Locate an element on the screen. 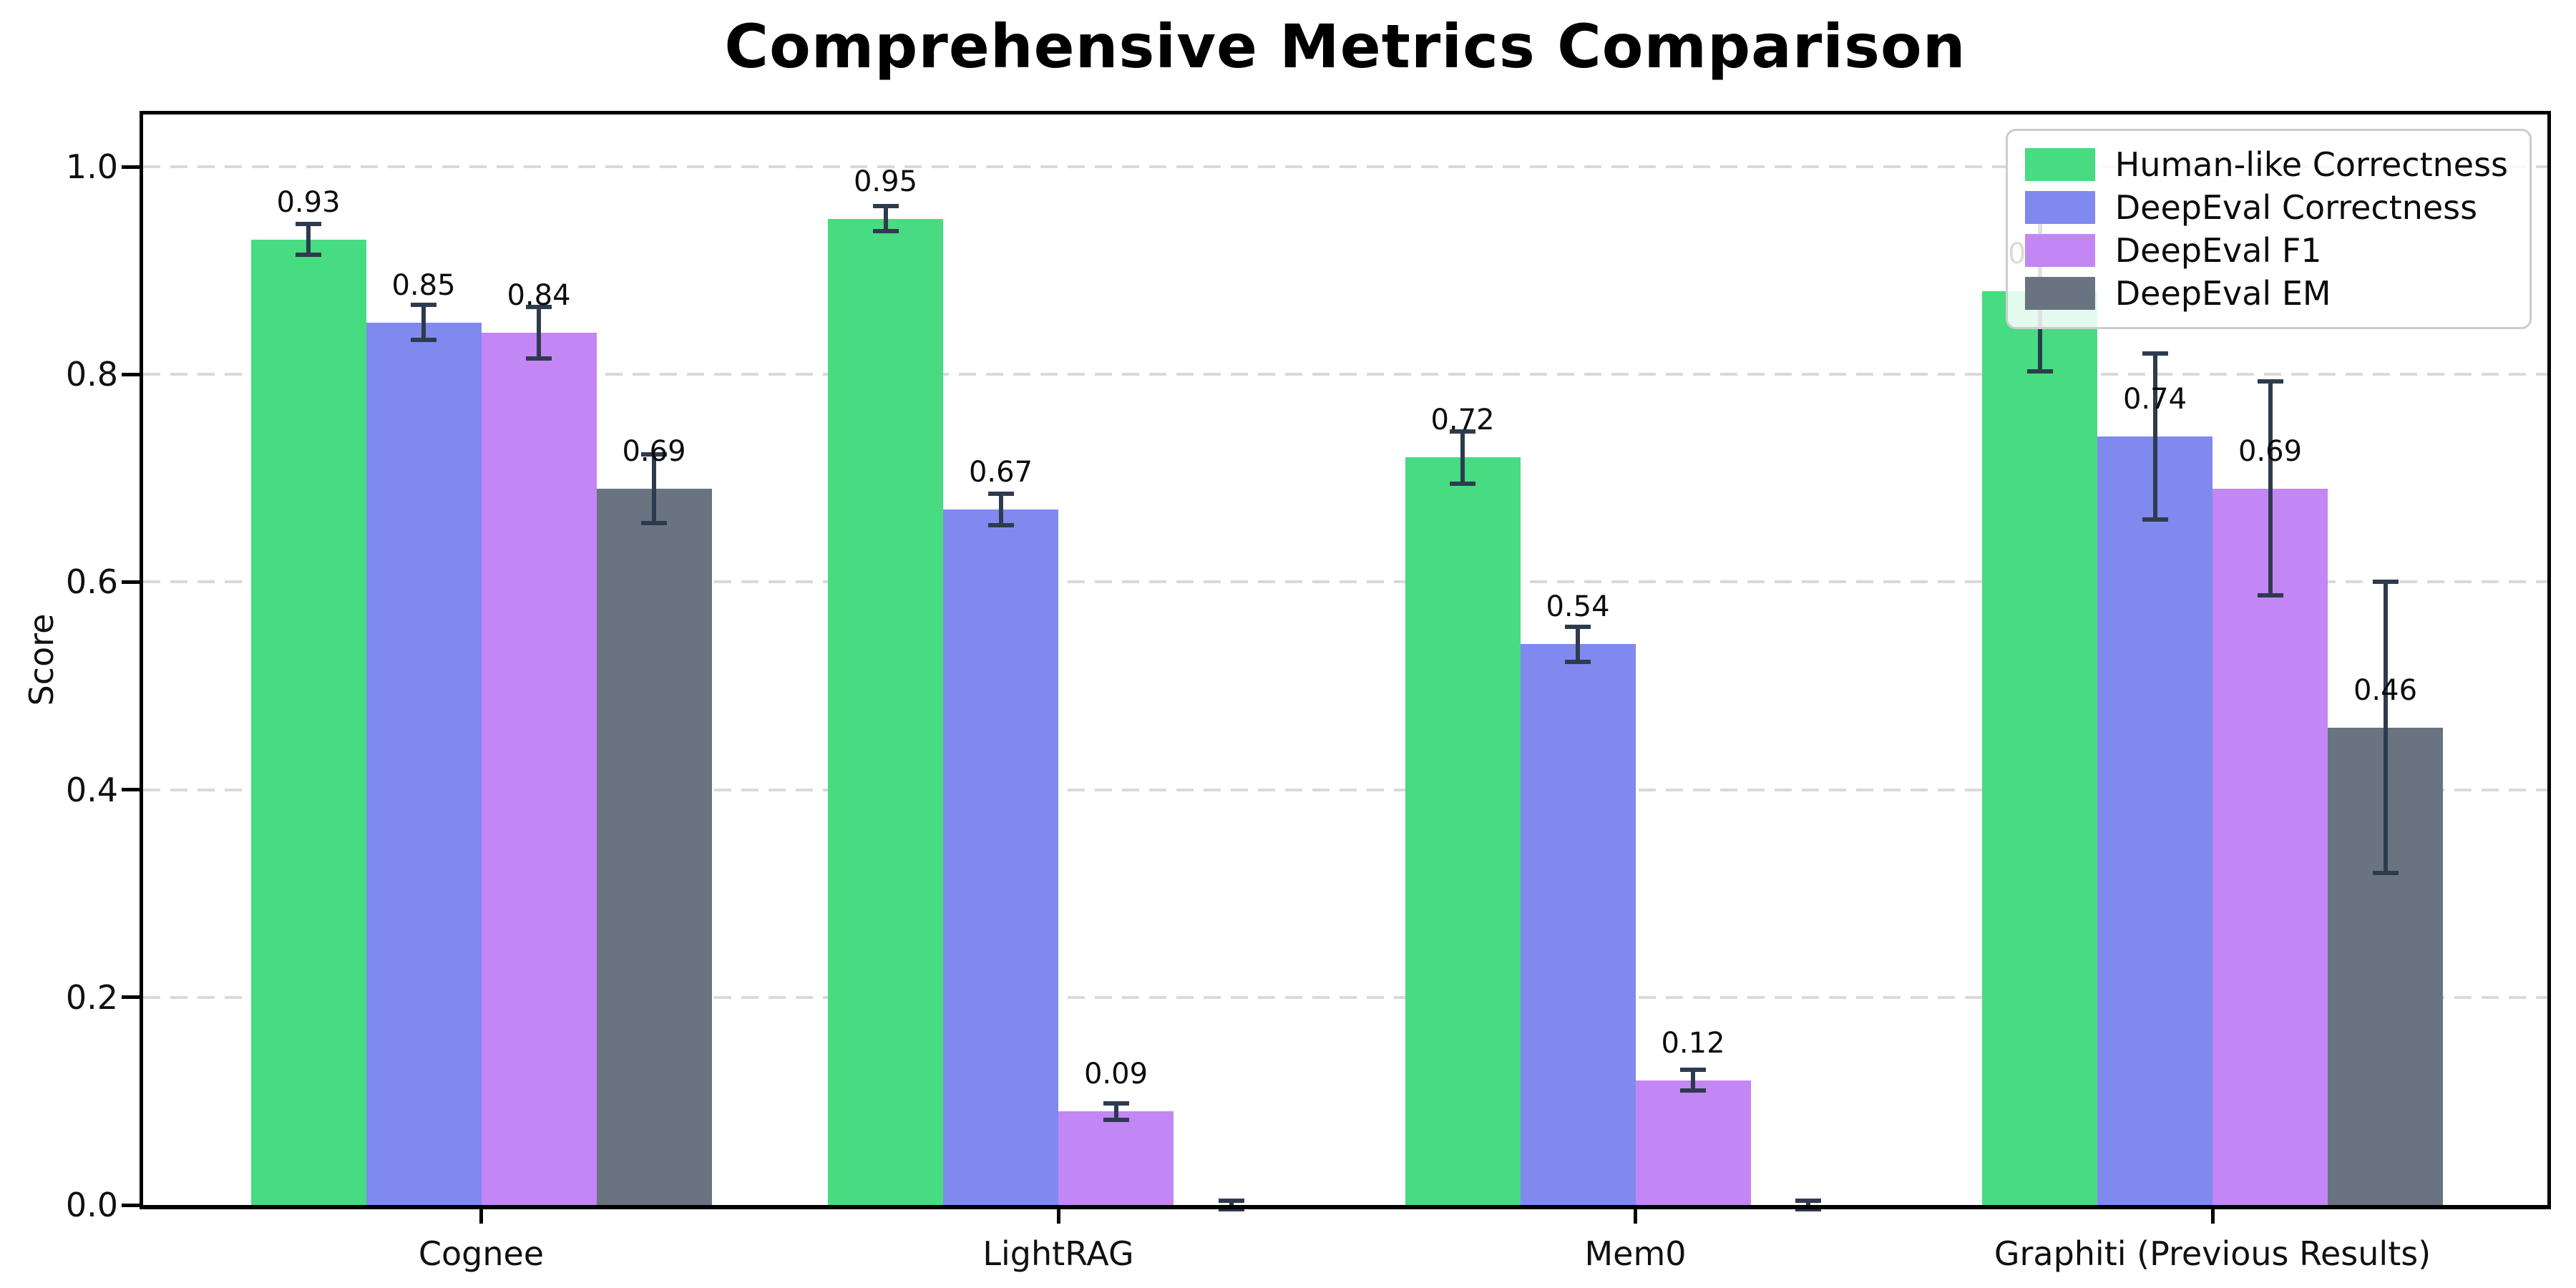  bar-value-label: 0.84 is located at coordinates (539, 296).